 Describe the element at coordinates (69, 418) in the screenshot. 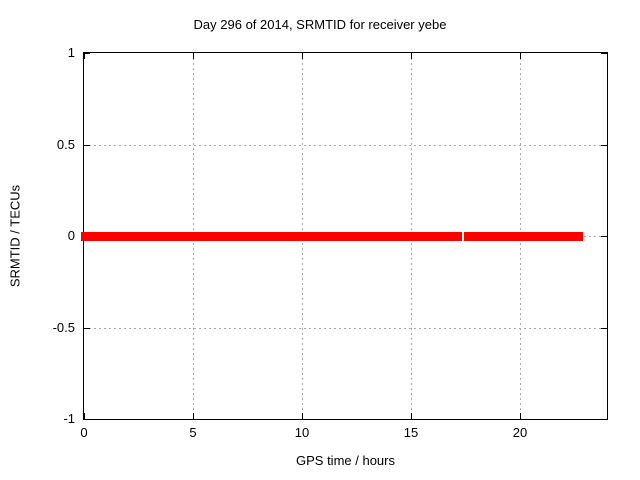

I see `y-tick-label: -1` at that location.